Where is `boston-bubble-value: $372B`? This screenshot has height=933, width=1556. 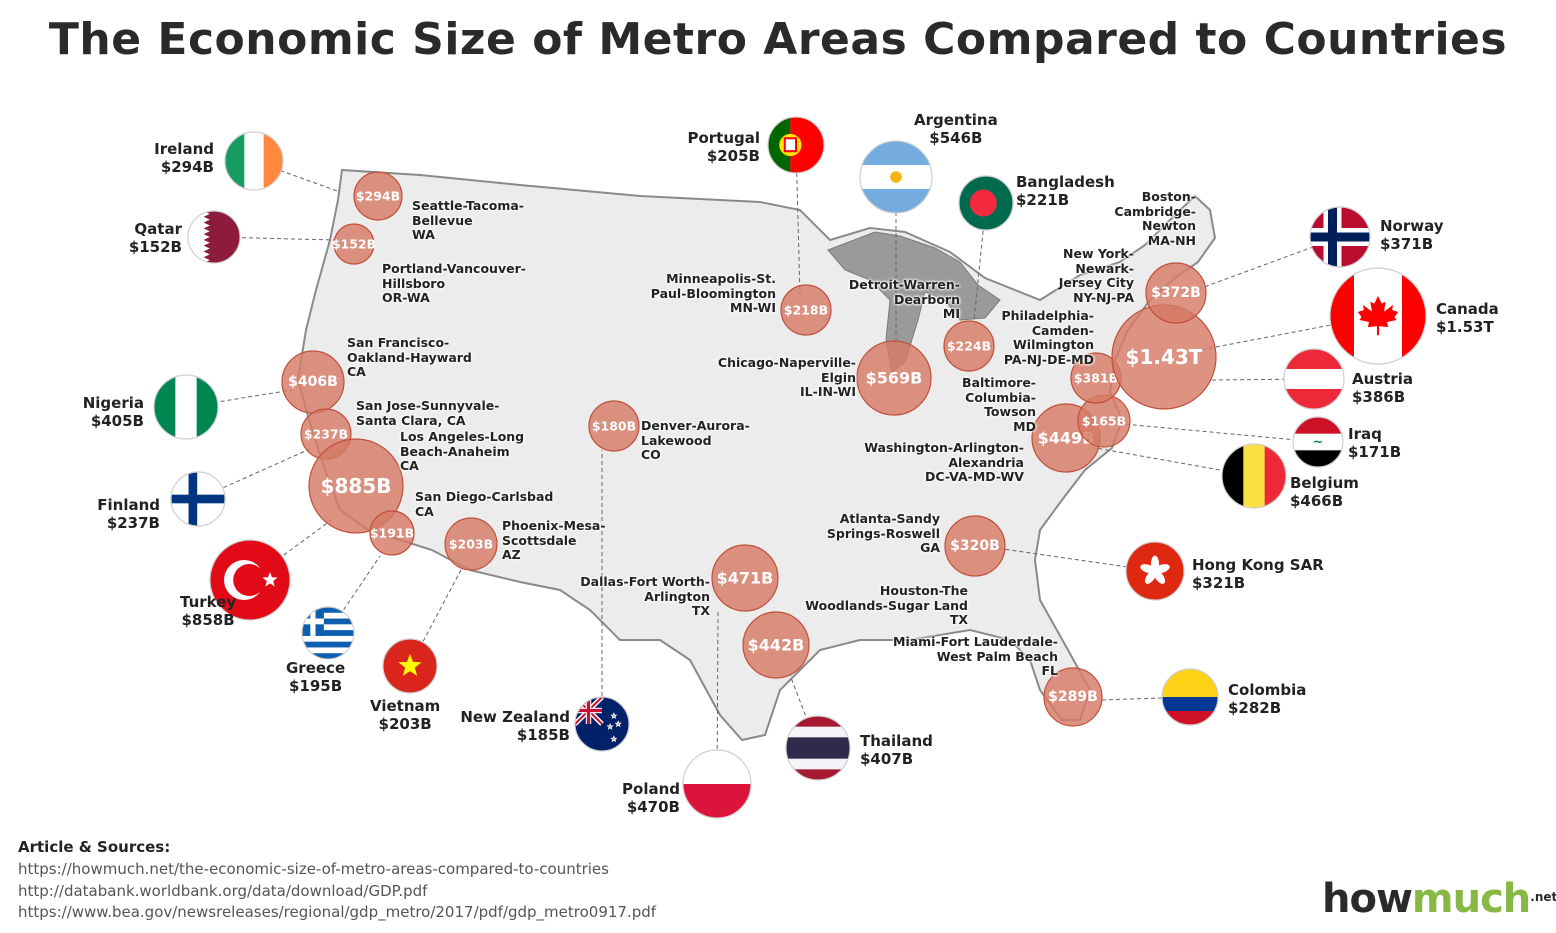 boston-bubble-value: $372B is located at coordinates (1176, 293).